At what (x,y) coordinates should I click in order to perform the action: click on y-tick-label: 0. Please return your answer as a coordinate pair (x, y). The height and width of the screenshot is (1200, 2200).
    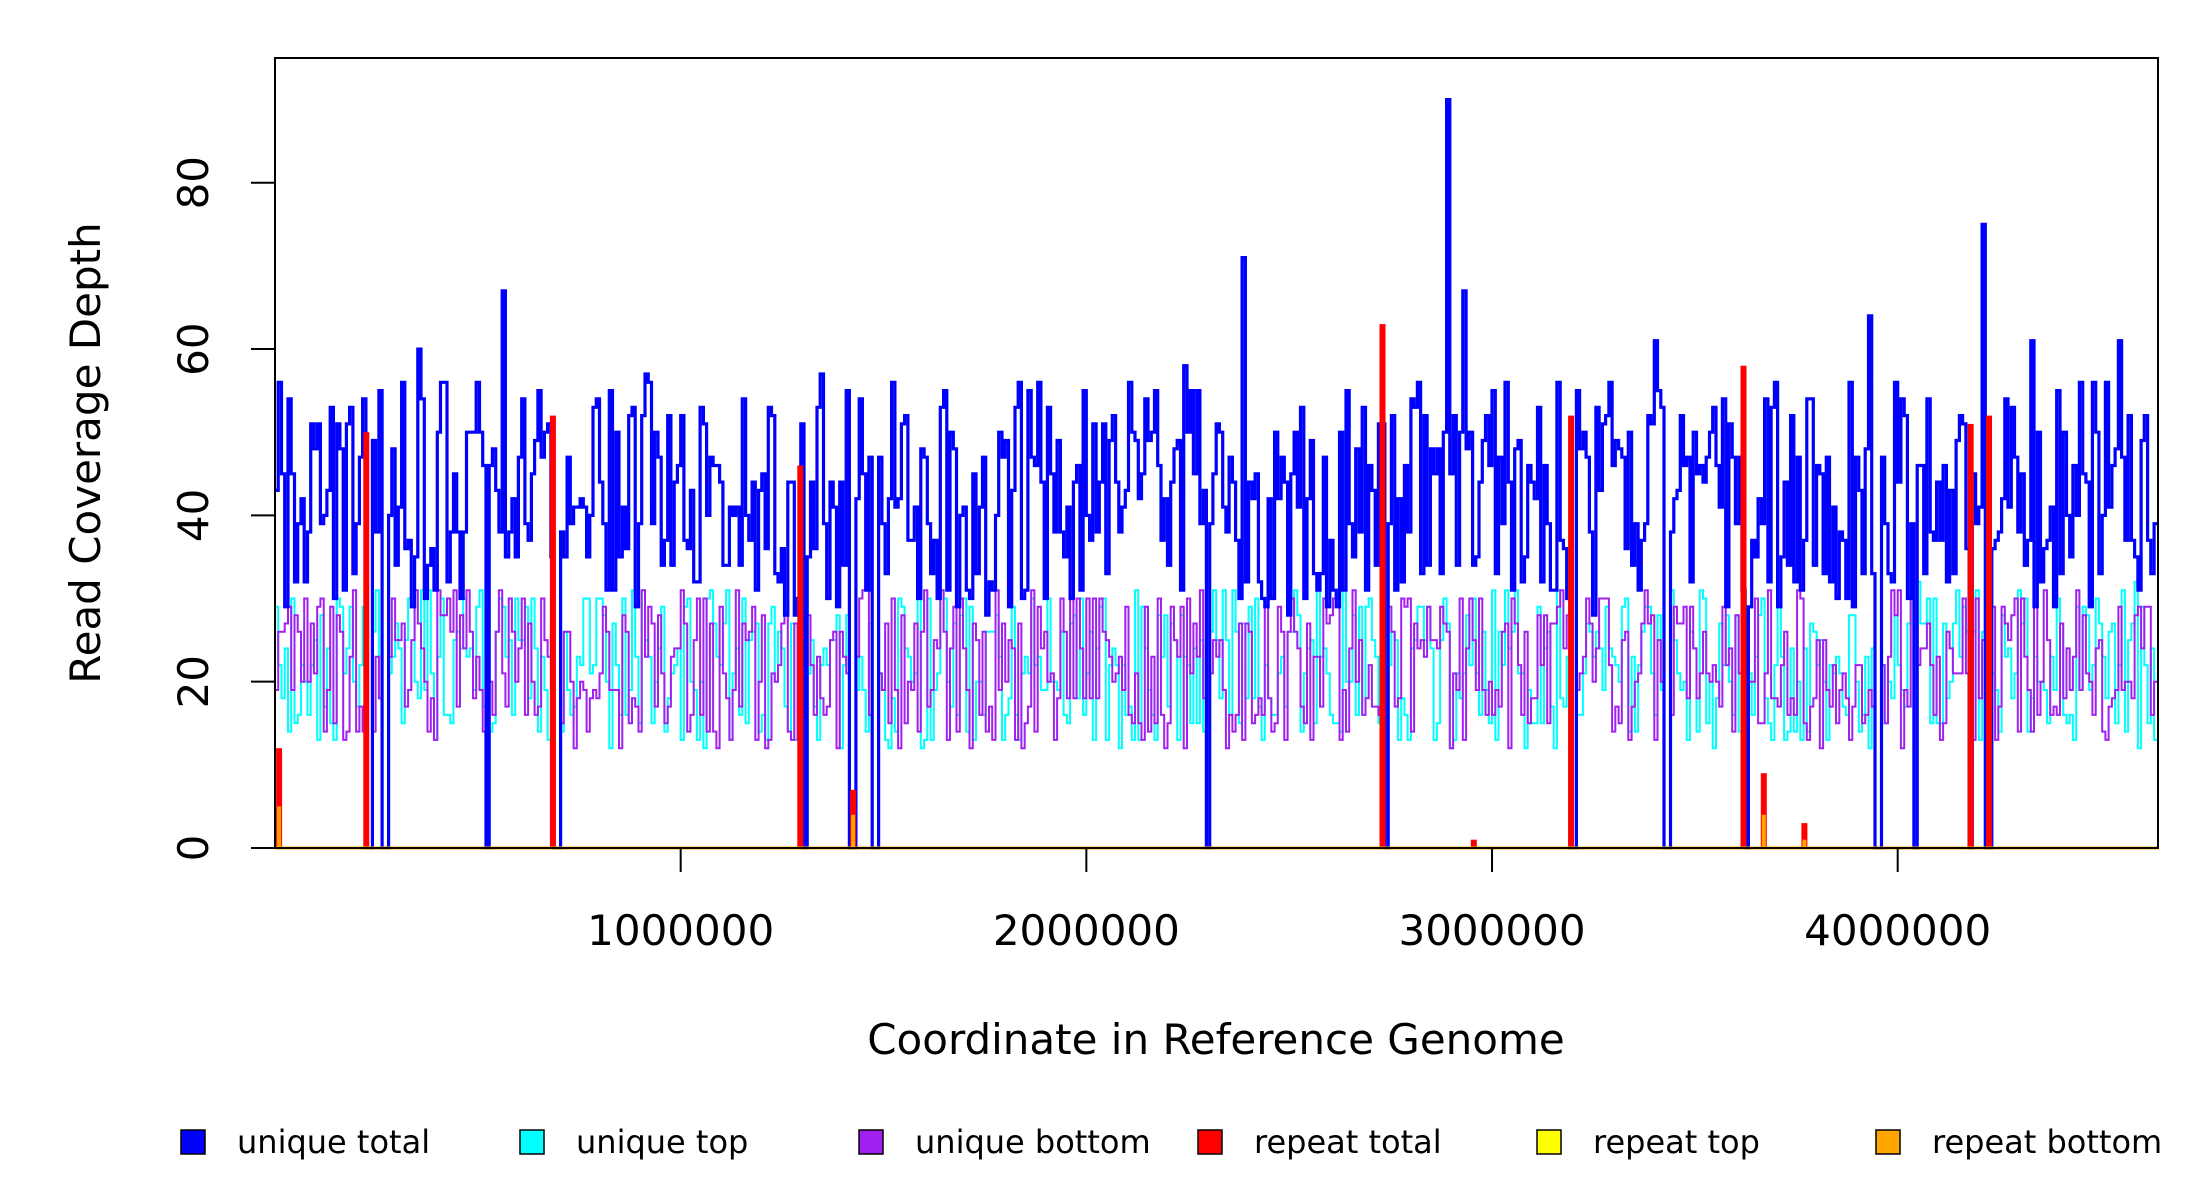
    Looking at the image, I should click on (193, 848).